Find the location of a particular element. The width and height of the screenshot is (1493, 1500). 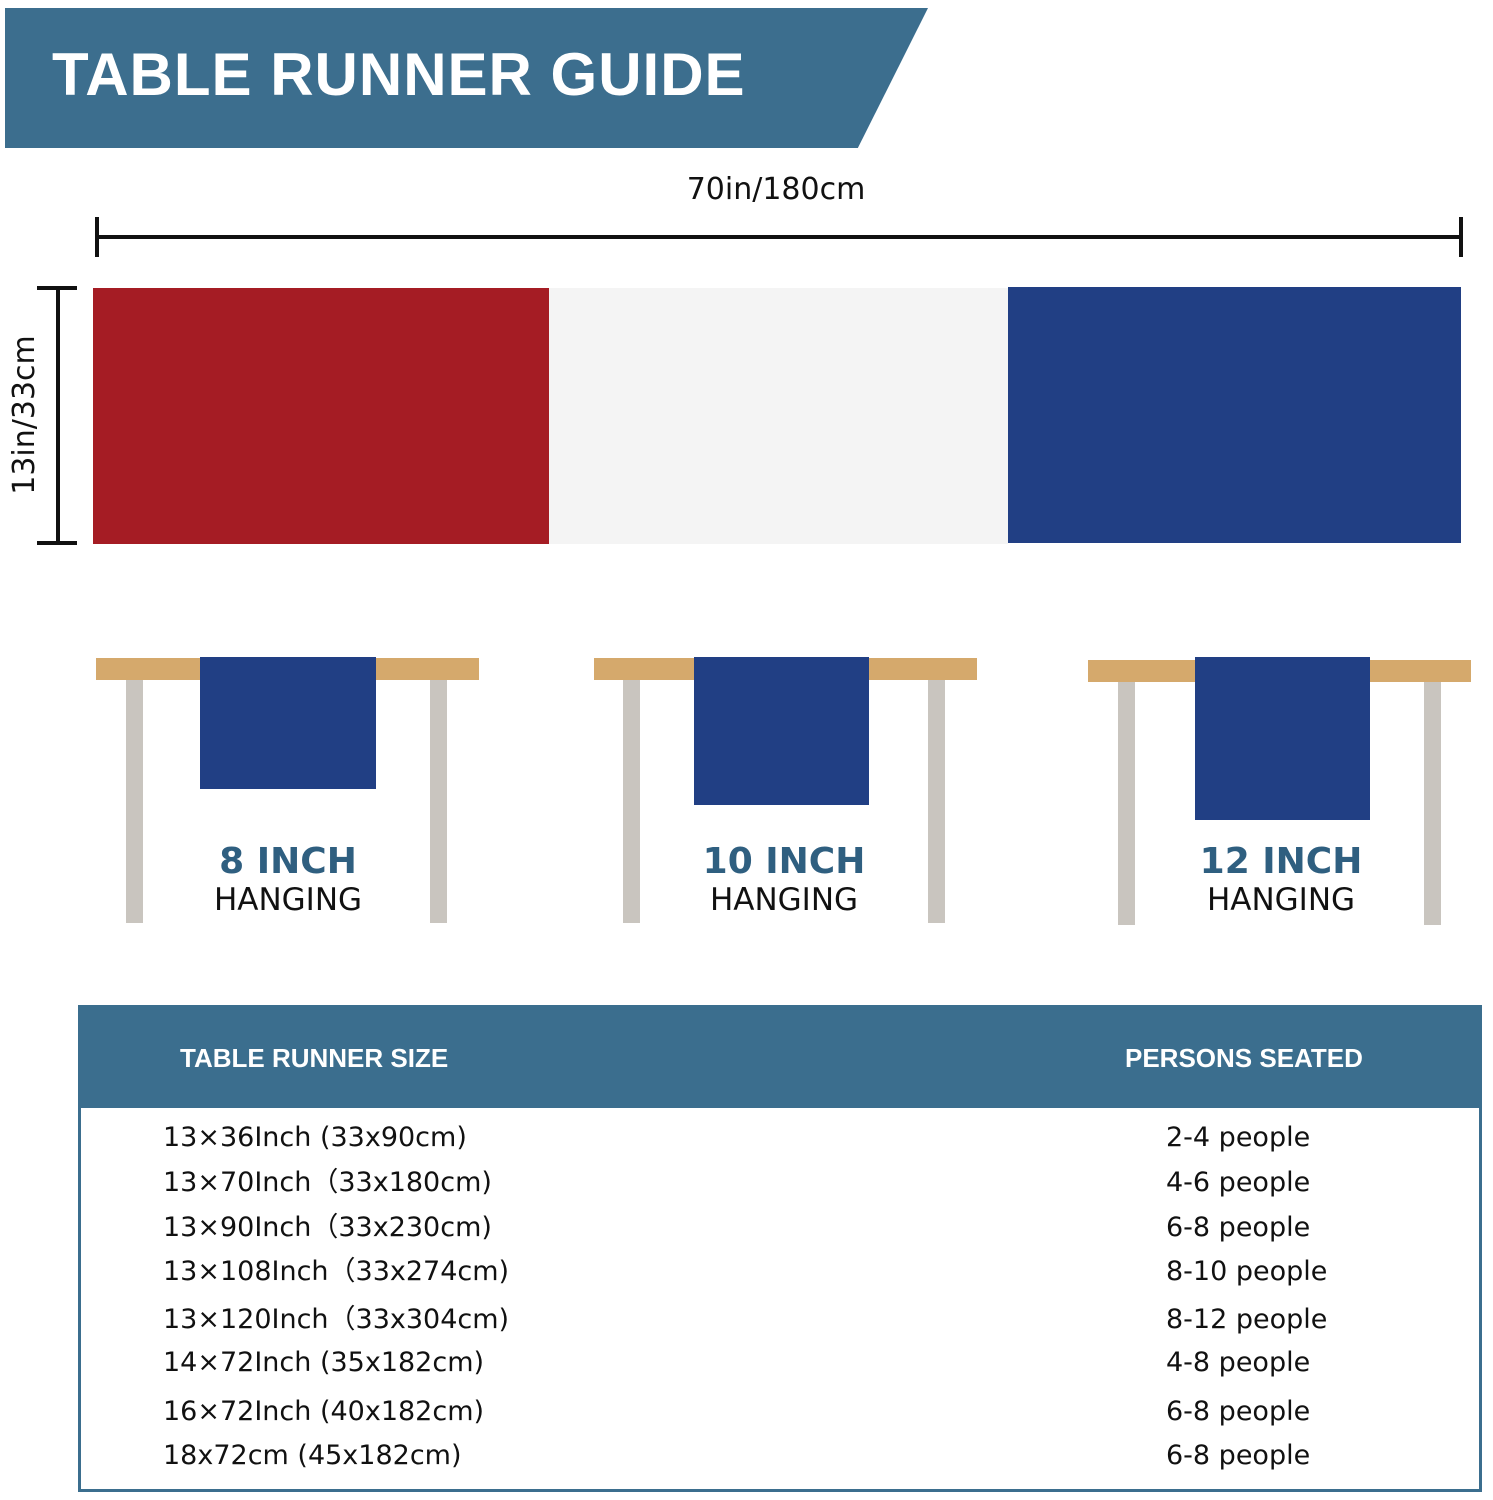

title-banner is located at coordinates (466, 78).